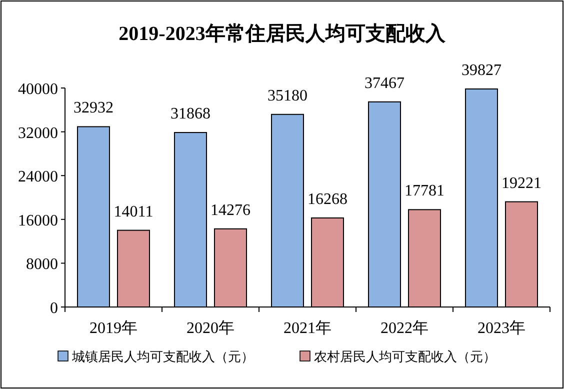 The width and height of the screenshot is (564, 389). I want to click on data-label: 17781, so click(424, 191).